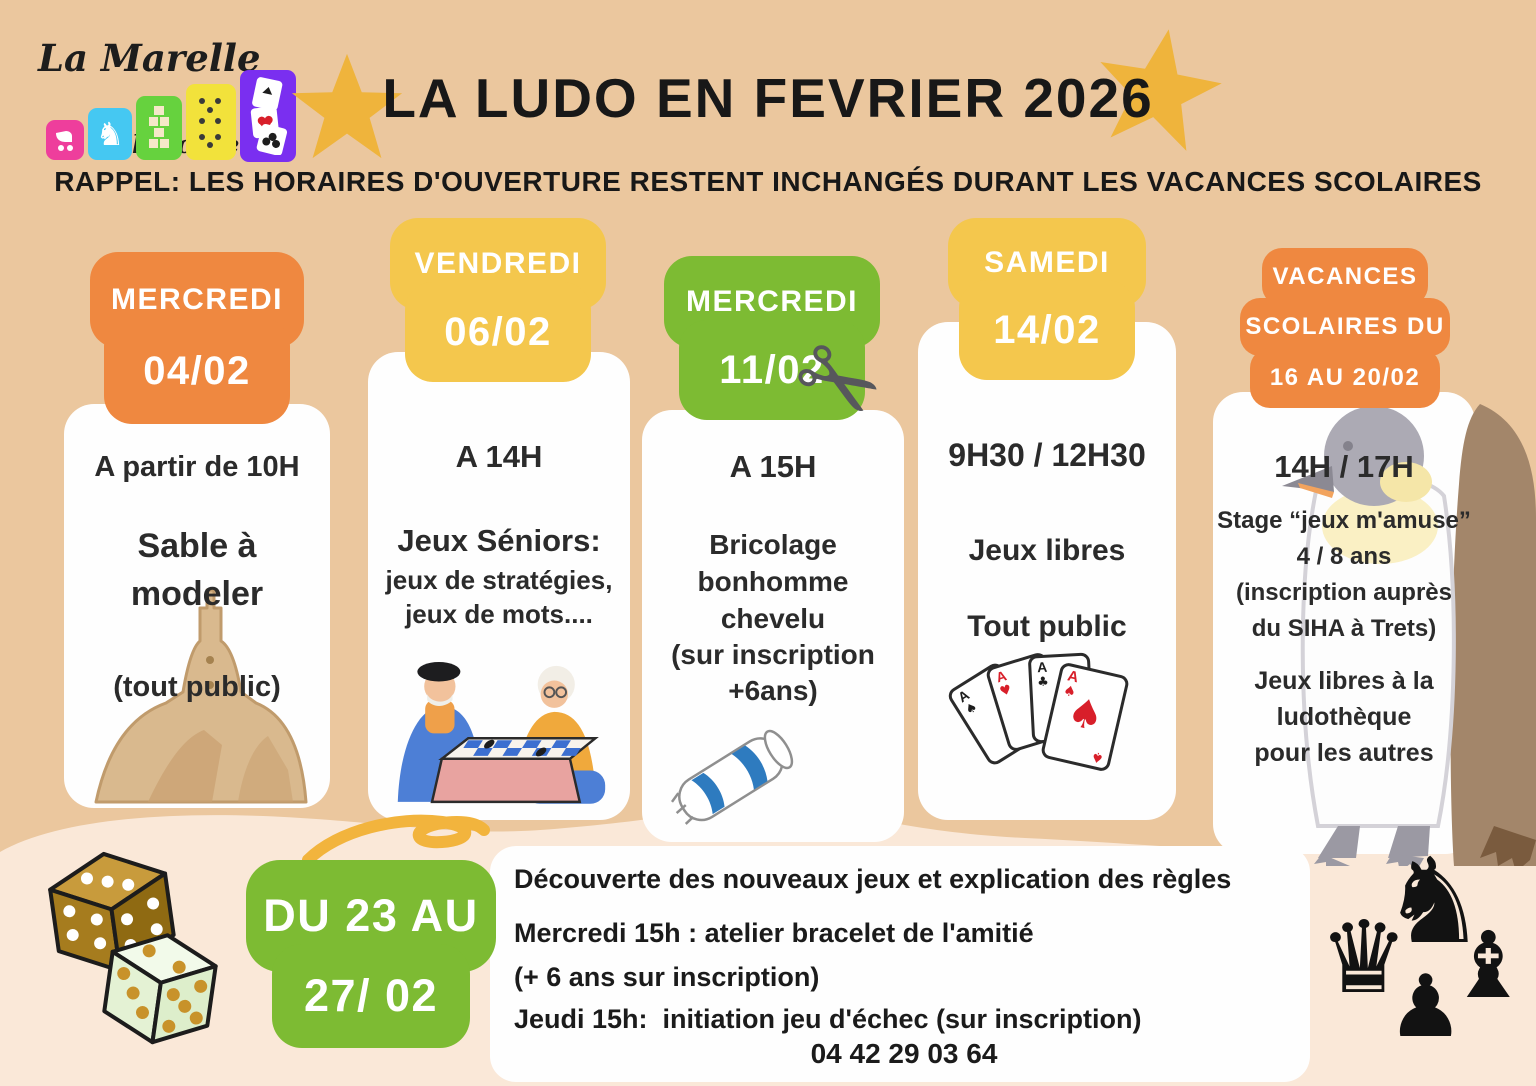  What do you see at coordinates (1488, 965) in the screenshot?
I see `chess-bishop-icon: ♝` at bounding box center [1488, 965].